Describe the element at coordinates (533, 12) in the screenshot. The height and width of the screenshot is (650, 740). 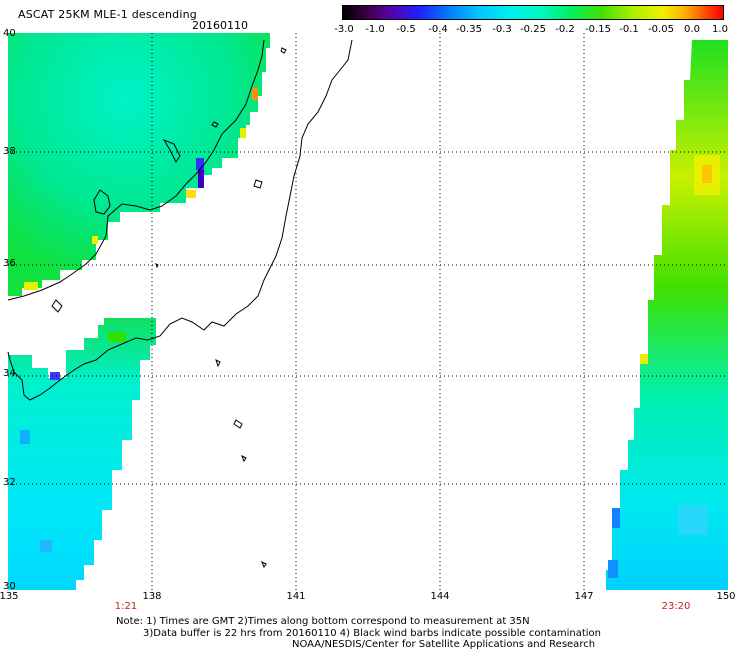
I see `colorbar` at that location.